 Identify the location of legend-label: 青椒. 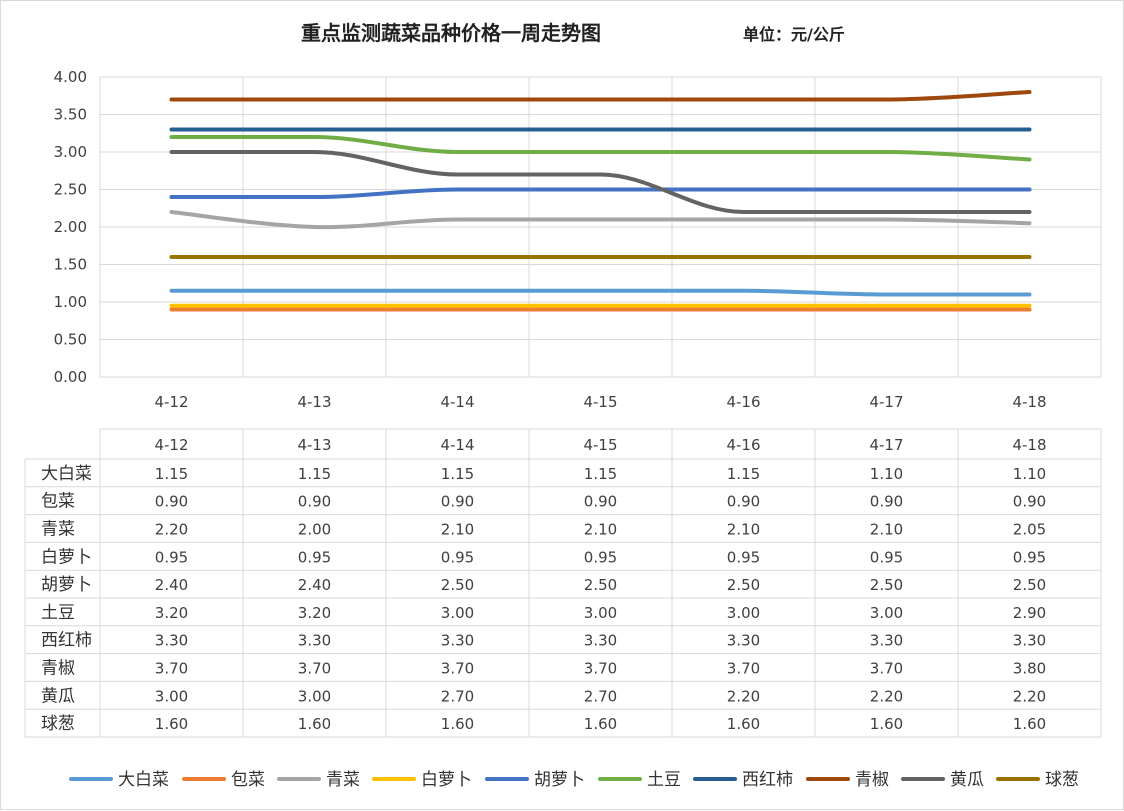
(872, 780).